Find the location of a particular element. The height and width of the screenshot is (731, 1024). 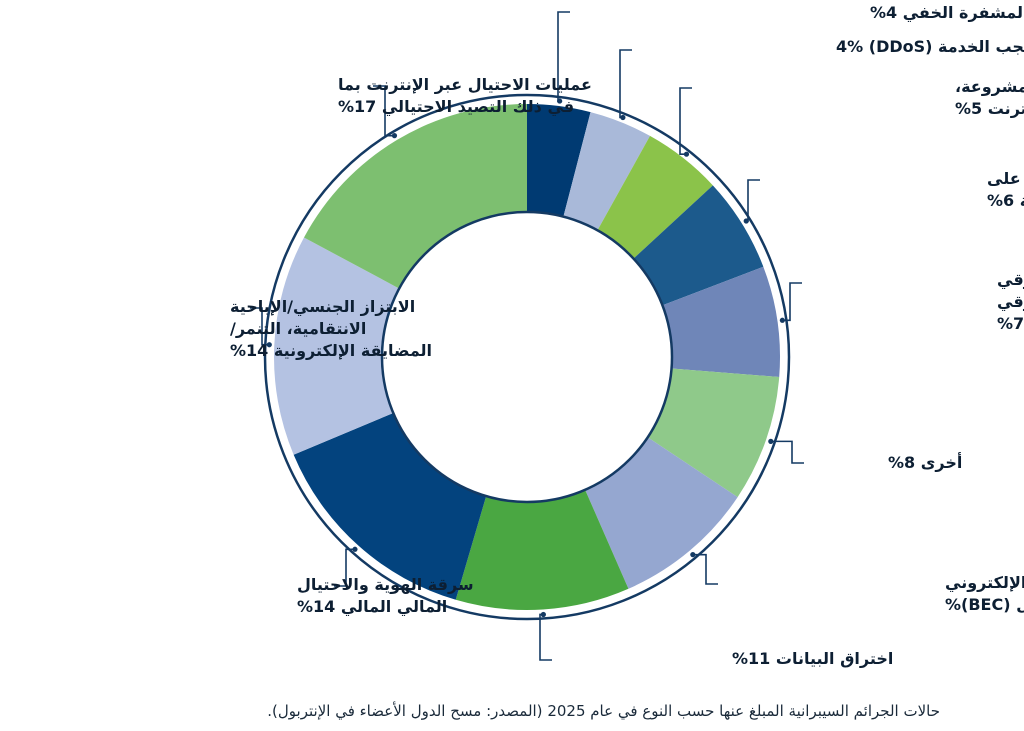

slice-label-line: في ذلك التصيد الاحتيالي 17% is located at coordinates (456, 107).